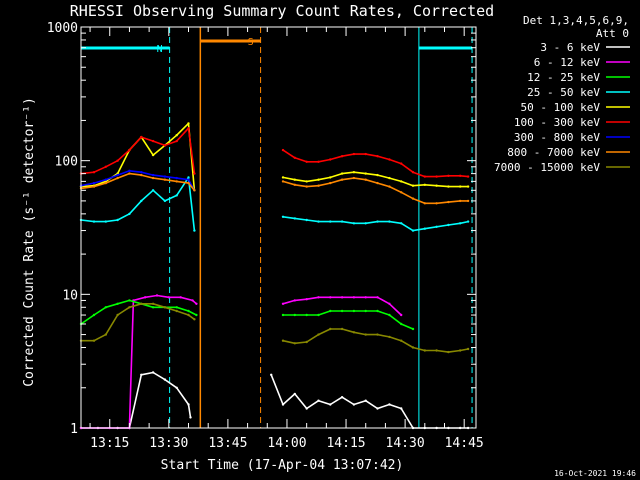 This screenshot has height=480, width=640. What do you see at coordinates (563, 77) in the screenshot?
I see `legend-label: 12 - 25 keV` at bounding box center [563, 77].